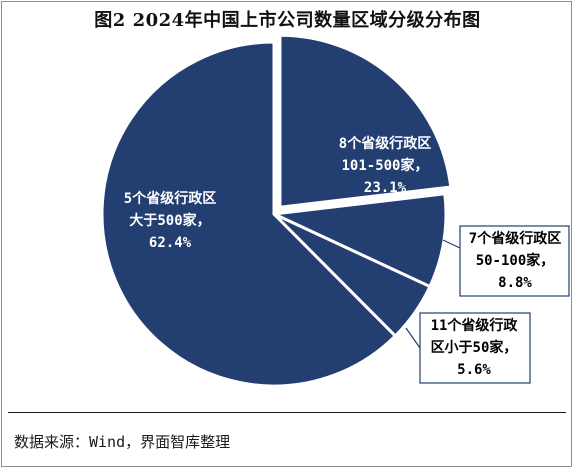 The image size is (575, 470). I want to click on slice-label-1-line-2: 大于500家，, so click(169, 220).